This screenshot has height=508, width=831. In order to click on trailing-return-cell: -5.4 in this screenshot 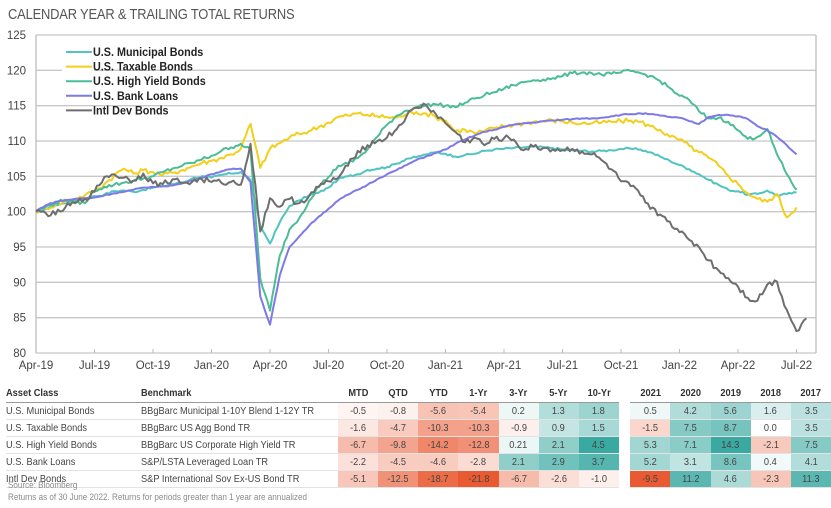, I will do `click(478, 411)`.